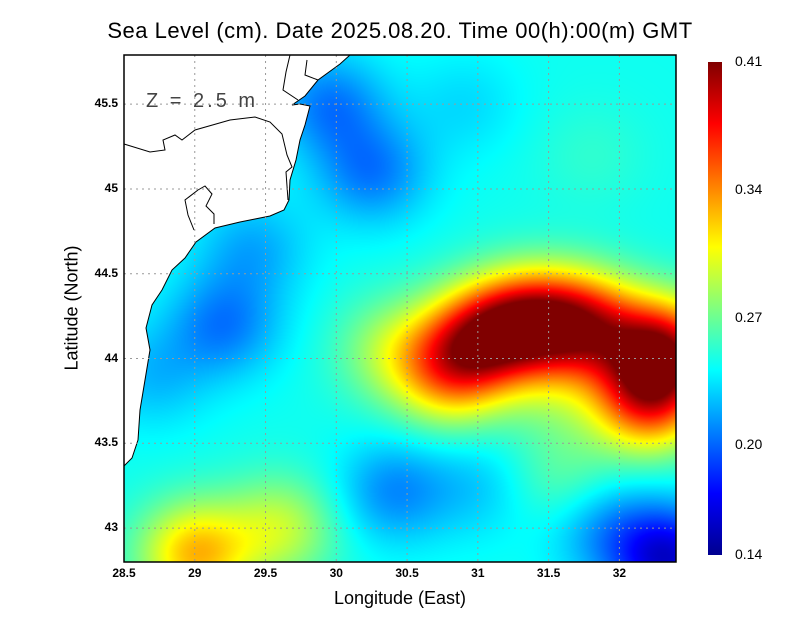  Describe the element at coordinates (111, 187) in the screenshot. I see `y-tick-label: 45` at that location.